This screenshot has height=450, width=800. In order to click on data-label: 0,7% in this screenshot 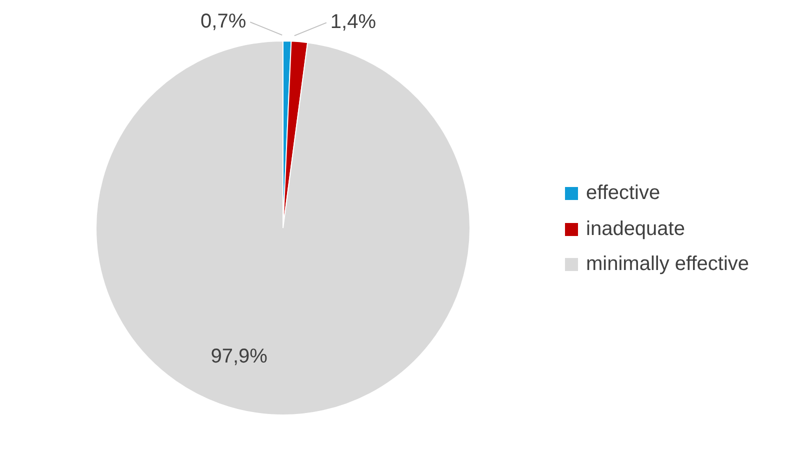, I will do `click(223, 21)`.